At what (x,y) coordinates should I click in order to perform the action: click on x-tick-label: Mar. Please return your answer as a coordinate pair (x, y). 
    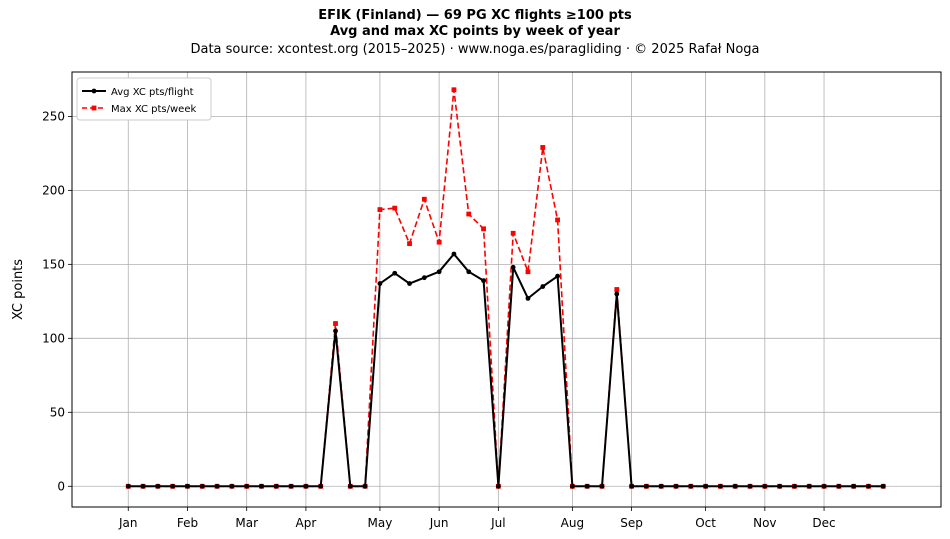
    Looking at the image, I should click on (246, 523).